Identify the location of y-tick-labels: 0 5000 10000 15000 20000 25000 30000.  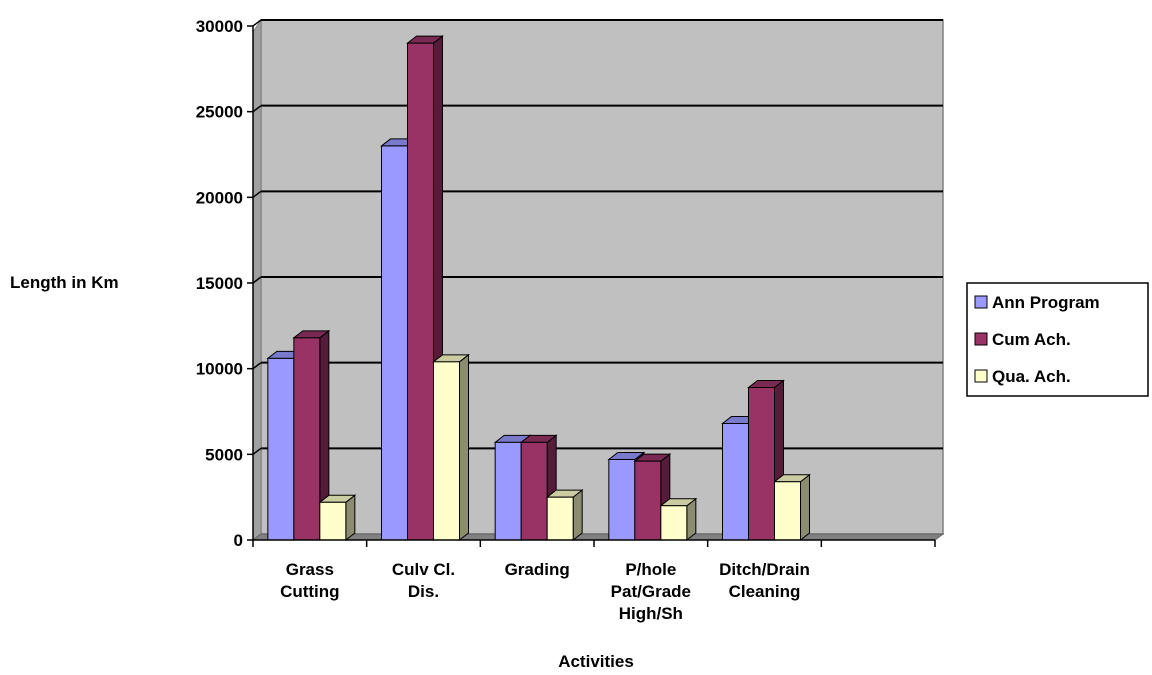
(219, 283).